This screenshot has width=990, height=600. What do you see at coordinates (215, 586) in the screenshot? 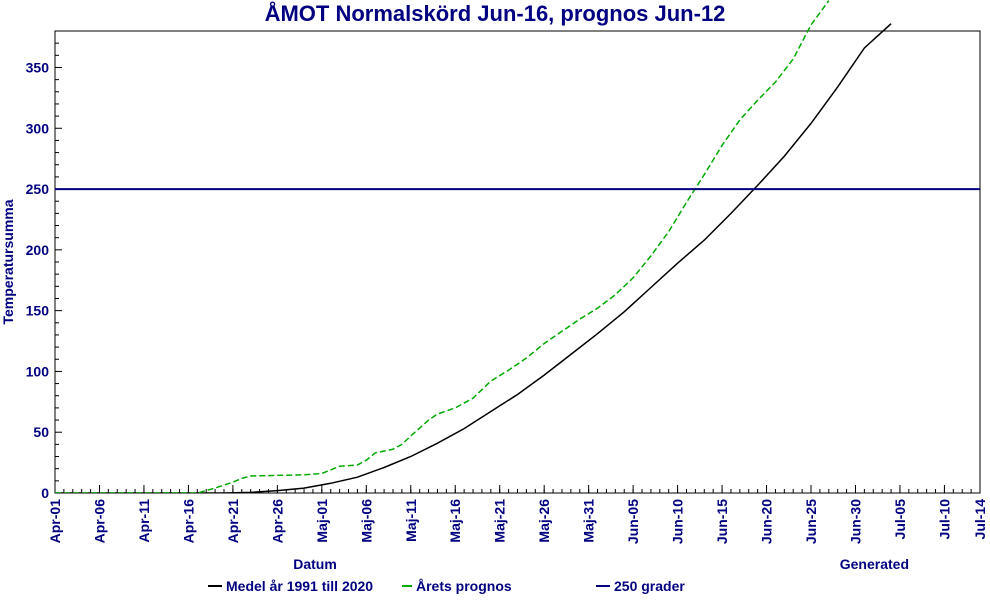
I see `legend-swatch-medel` at bounding box center [215, 586].